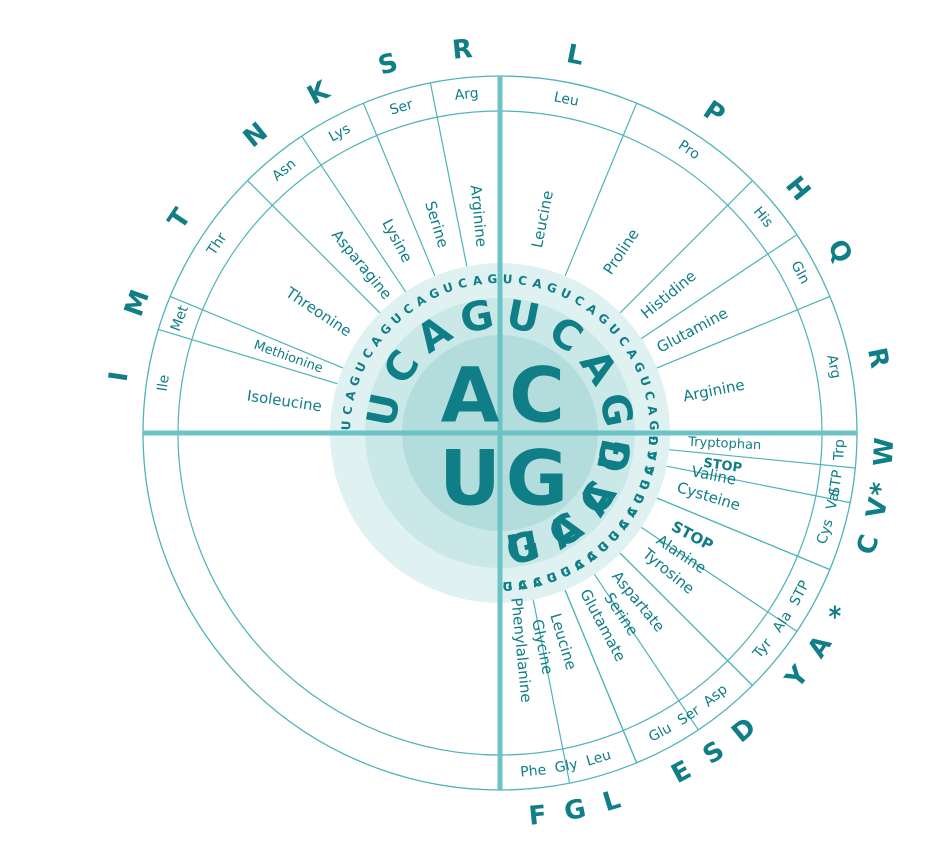 The height and width of the screenshot is (847, 926). Describe the element at coordinates (164, 383) in the screenshot. I see `amino-acid-abbr: Ile` at that location.